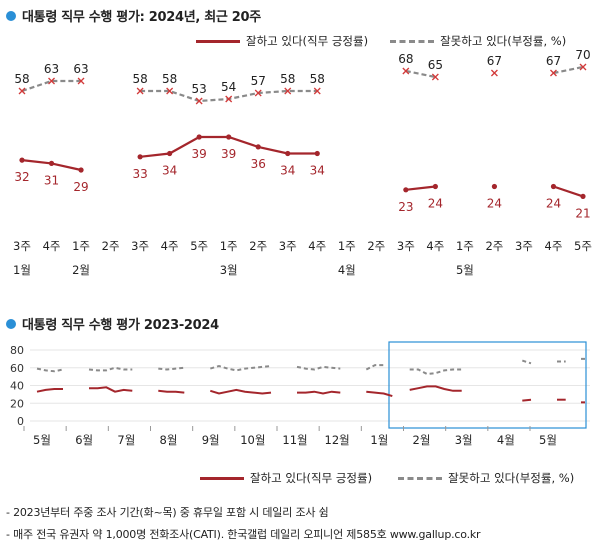 This screenshot has width=600, height=548. What do you see at coordinates (252, 440) in the screenshot?
I see `x-tick-label: 10월` at bounding box center [252, 440].